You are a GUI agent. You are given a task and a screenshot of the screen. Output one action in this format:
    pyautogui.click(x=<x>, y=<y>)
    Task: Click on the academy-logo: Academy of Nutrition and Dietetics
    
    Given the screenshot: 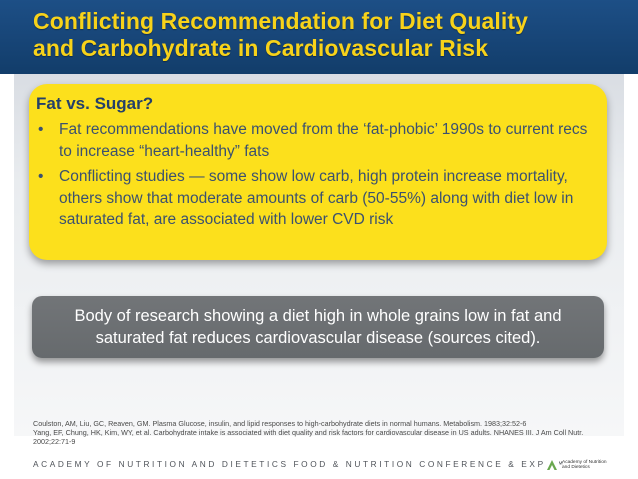 What is the action you would take?
    pyautogui.click(x=585, y=465)
    